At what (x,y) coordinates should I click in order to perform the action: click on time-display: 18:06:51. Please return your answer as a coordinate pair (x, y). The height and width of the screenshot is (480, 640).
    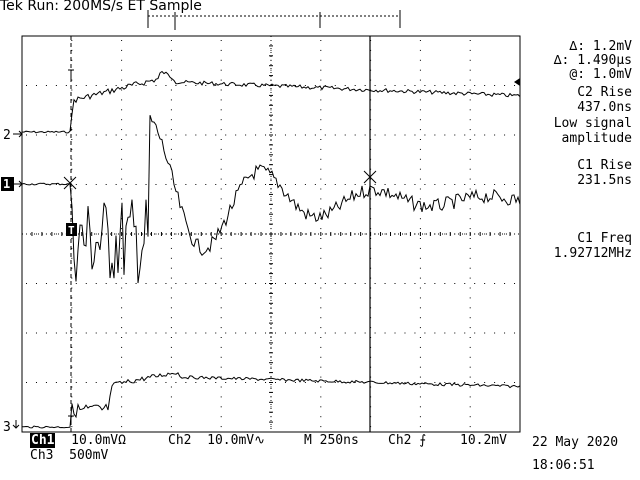
    Looking at the image, I should click on (563, 465).